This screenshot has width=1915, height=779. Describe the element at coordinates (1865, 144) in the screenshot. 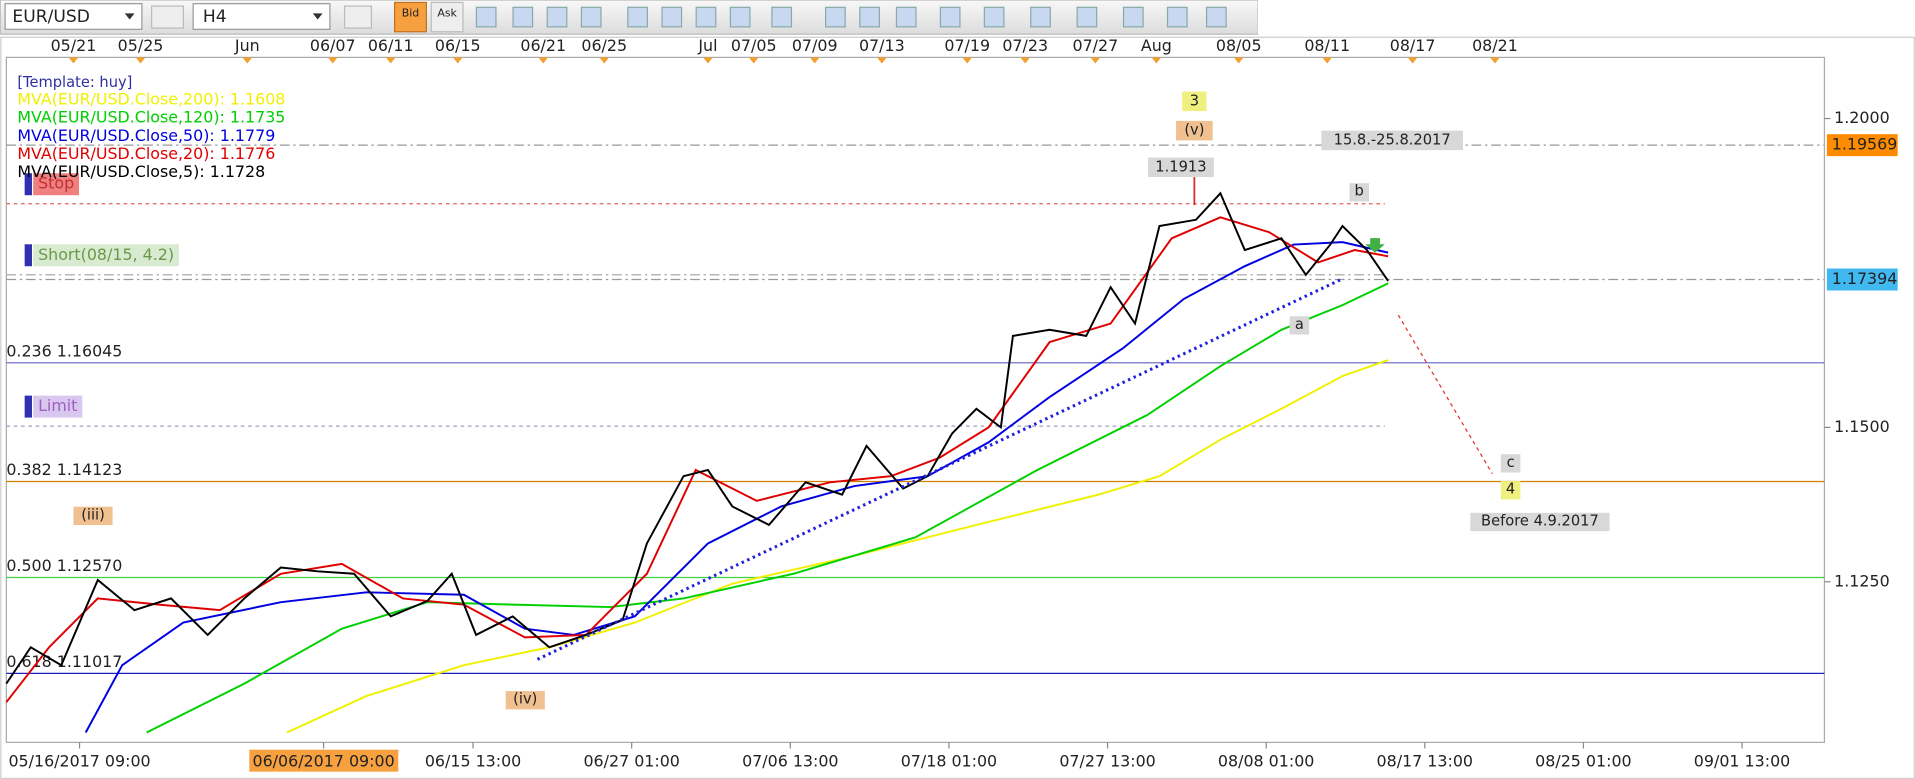

I see `price-label: 1.19569` at that location.